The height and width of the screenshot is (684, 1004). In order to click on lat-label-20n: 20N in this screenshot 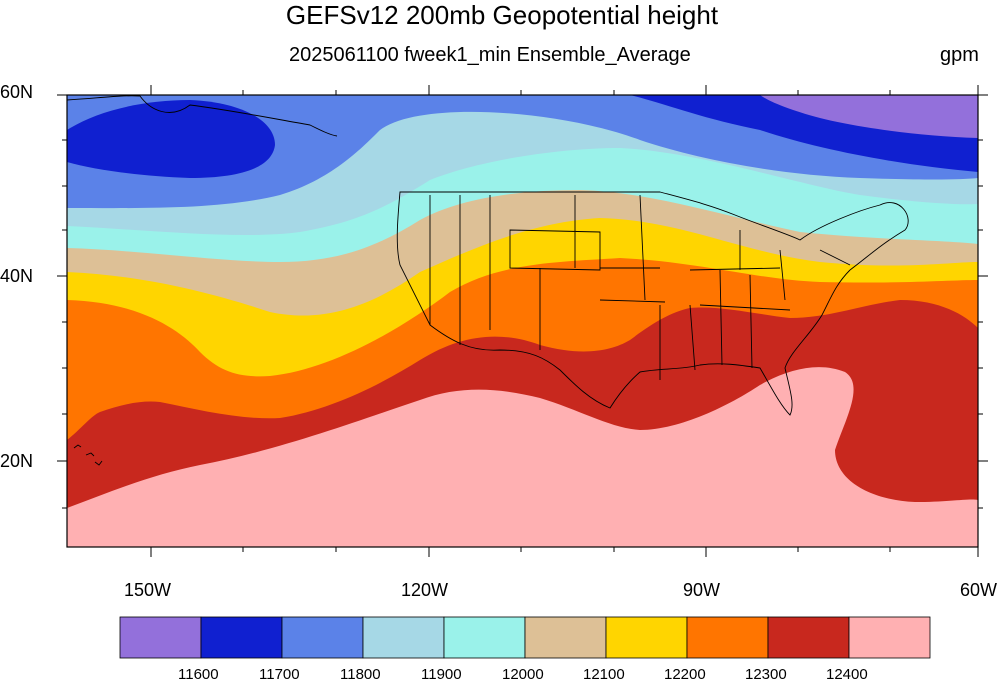, I will do `click(17, 461)`.